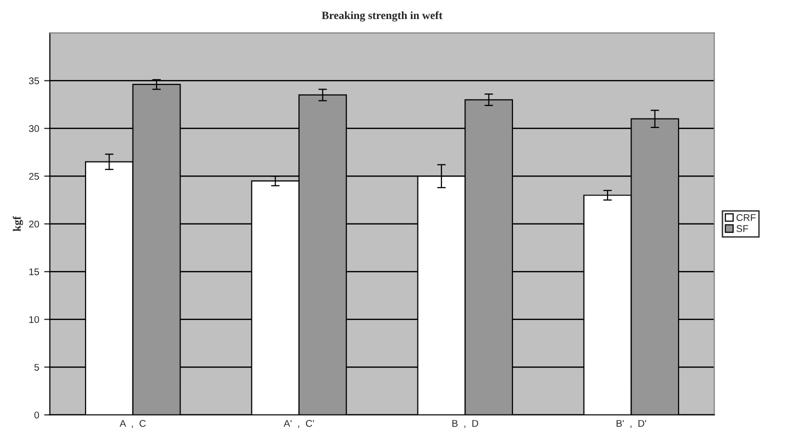  I want to click on x-tick-label: A , C, so click(133, 424).